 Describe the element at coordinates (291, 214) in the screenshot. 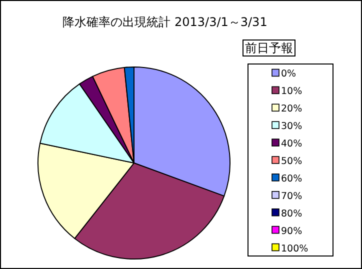

I see `legend-label: 80%` at that location.